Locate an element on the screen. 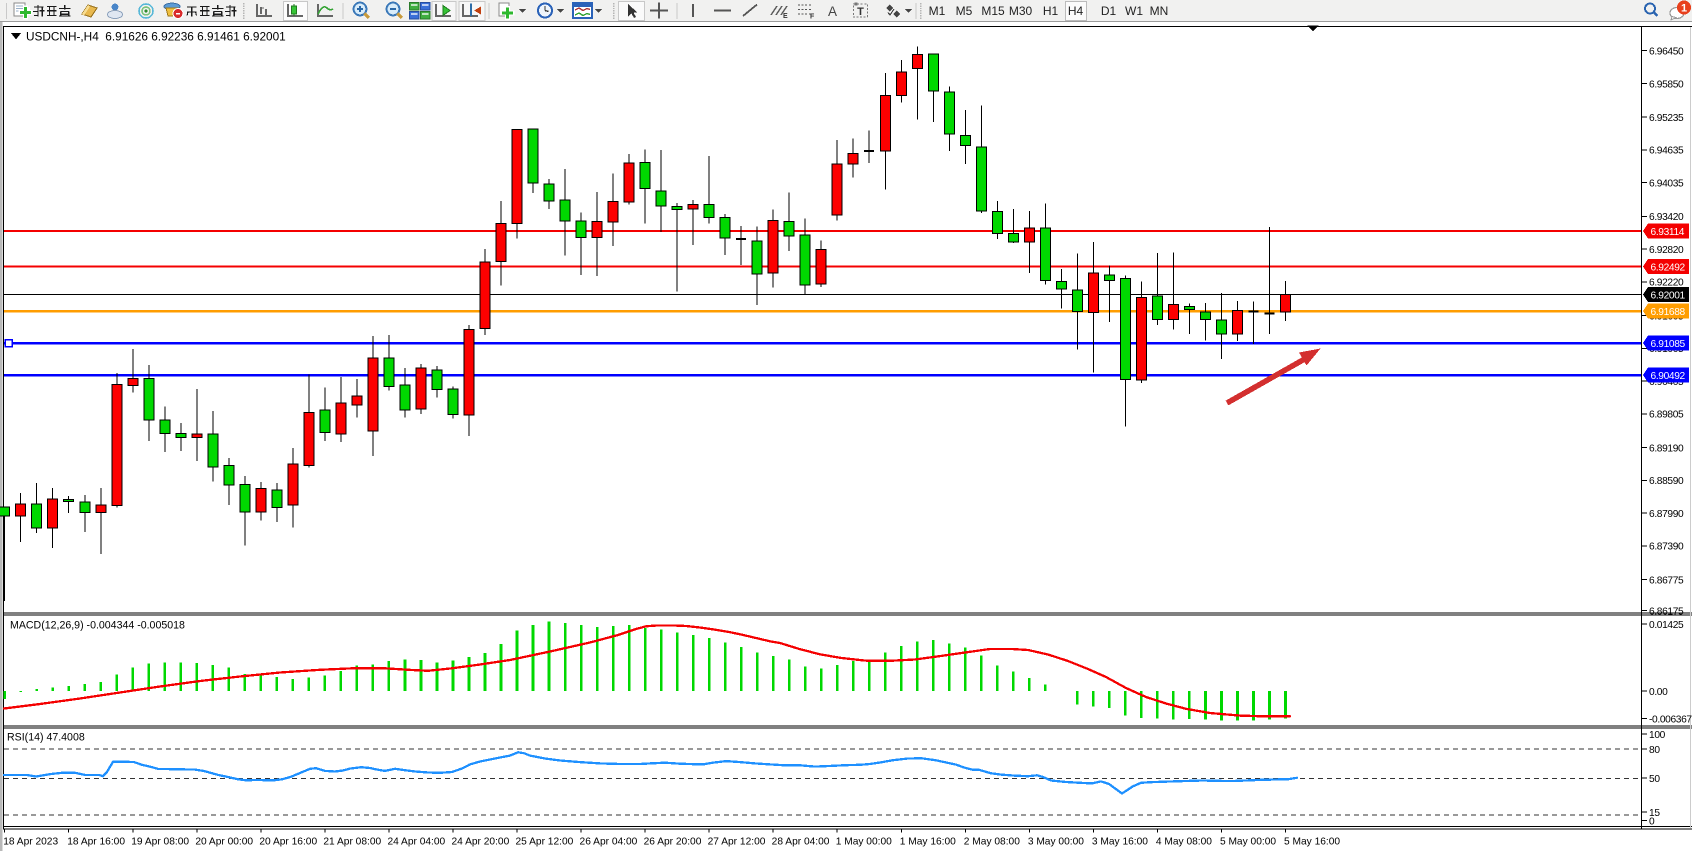 This screenshot has height=851, width=1692. svg-text: 6.93114 is located at coordinates (1668, 232).